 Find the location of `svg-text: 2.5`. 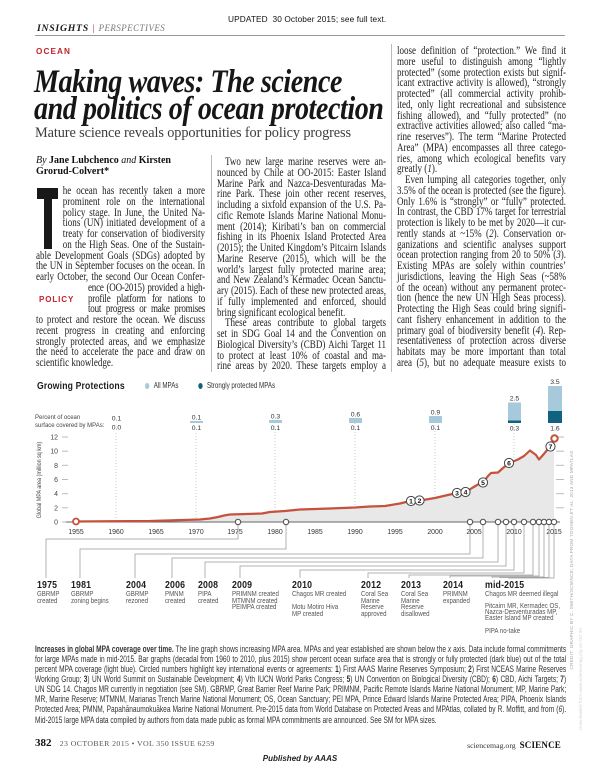

svg-text: 2.5 is located at coordinates (515, 399).